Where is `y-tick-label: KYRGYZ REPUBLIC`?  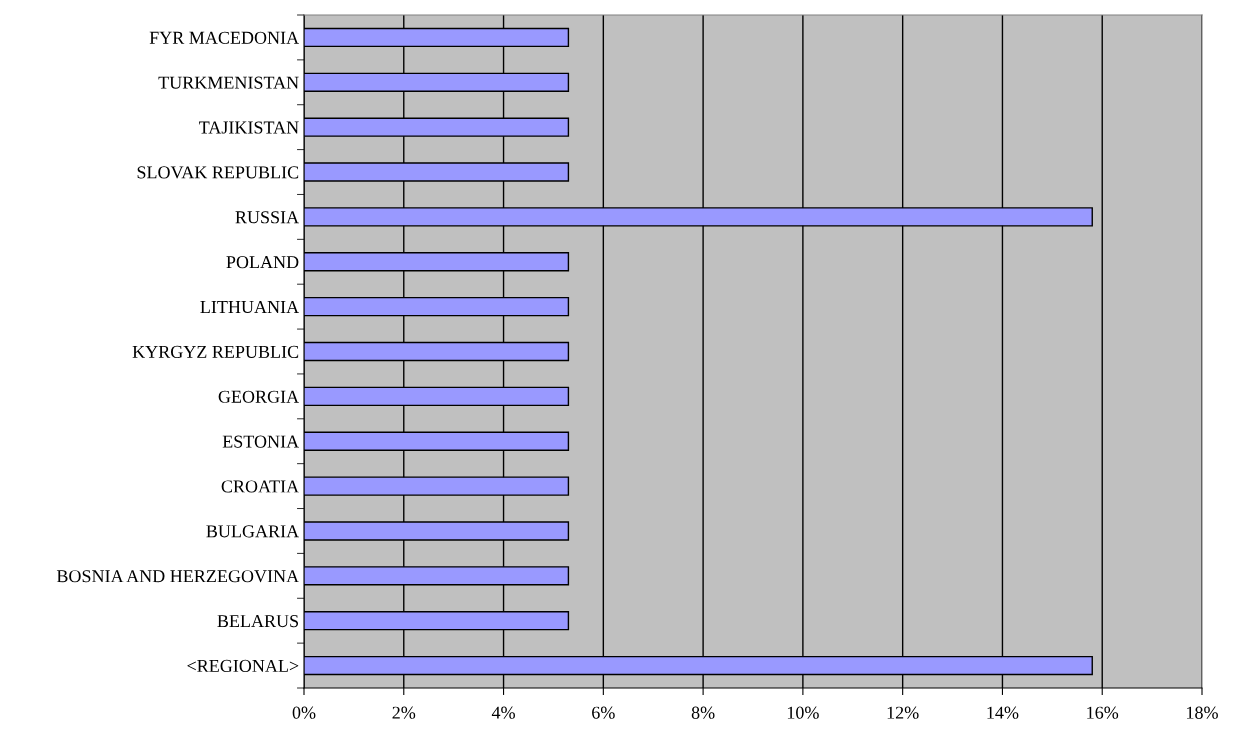 y-tick-label: KYRGYZ REPUBLIC is located at coordinates (215, 351).